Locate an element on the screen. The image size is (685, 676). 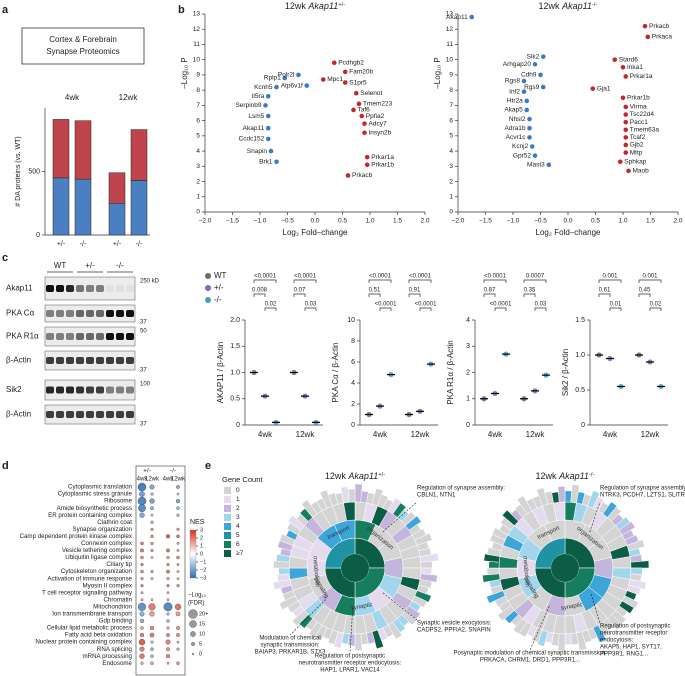
blot-marker: 100 is located at coordinates (145, 385).